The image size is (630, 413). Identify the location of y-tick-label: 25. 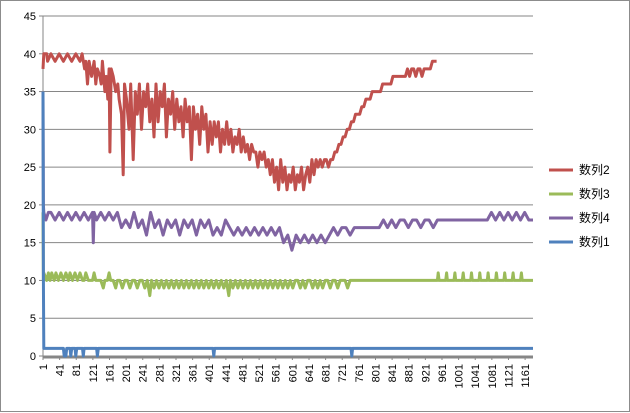
(30, 168).